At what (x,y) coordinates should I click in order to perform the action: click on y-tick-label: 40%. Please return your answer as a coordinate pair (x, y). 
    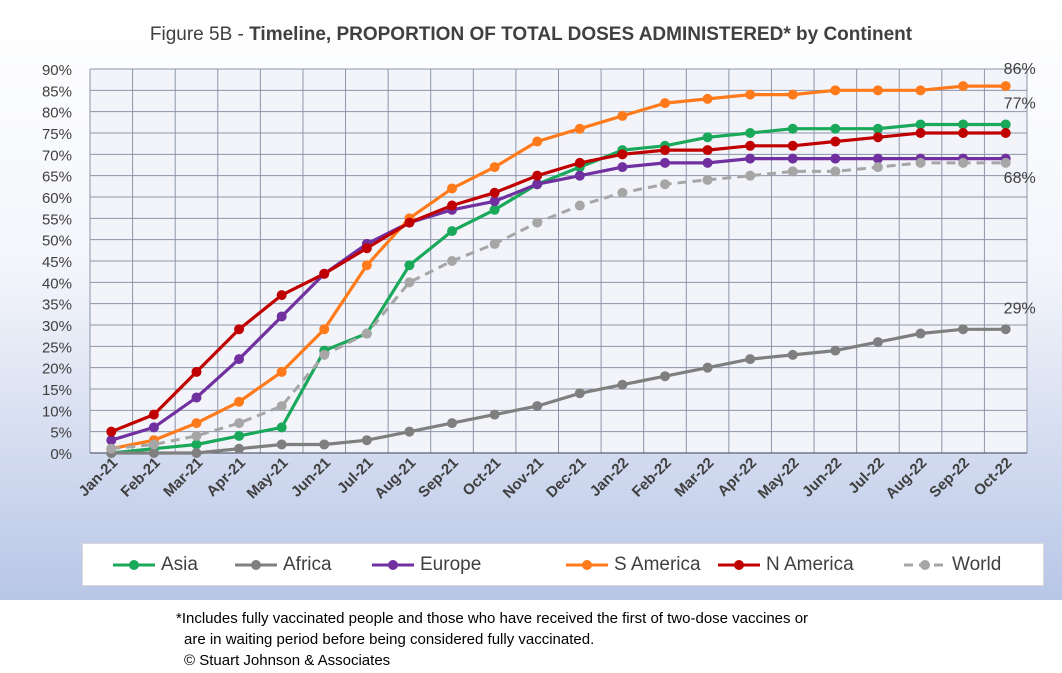
    Looking at the image, I should click on (57, 283).